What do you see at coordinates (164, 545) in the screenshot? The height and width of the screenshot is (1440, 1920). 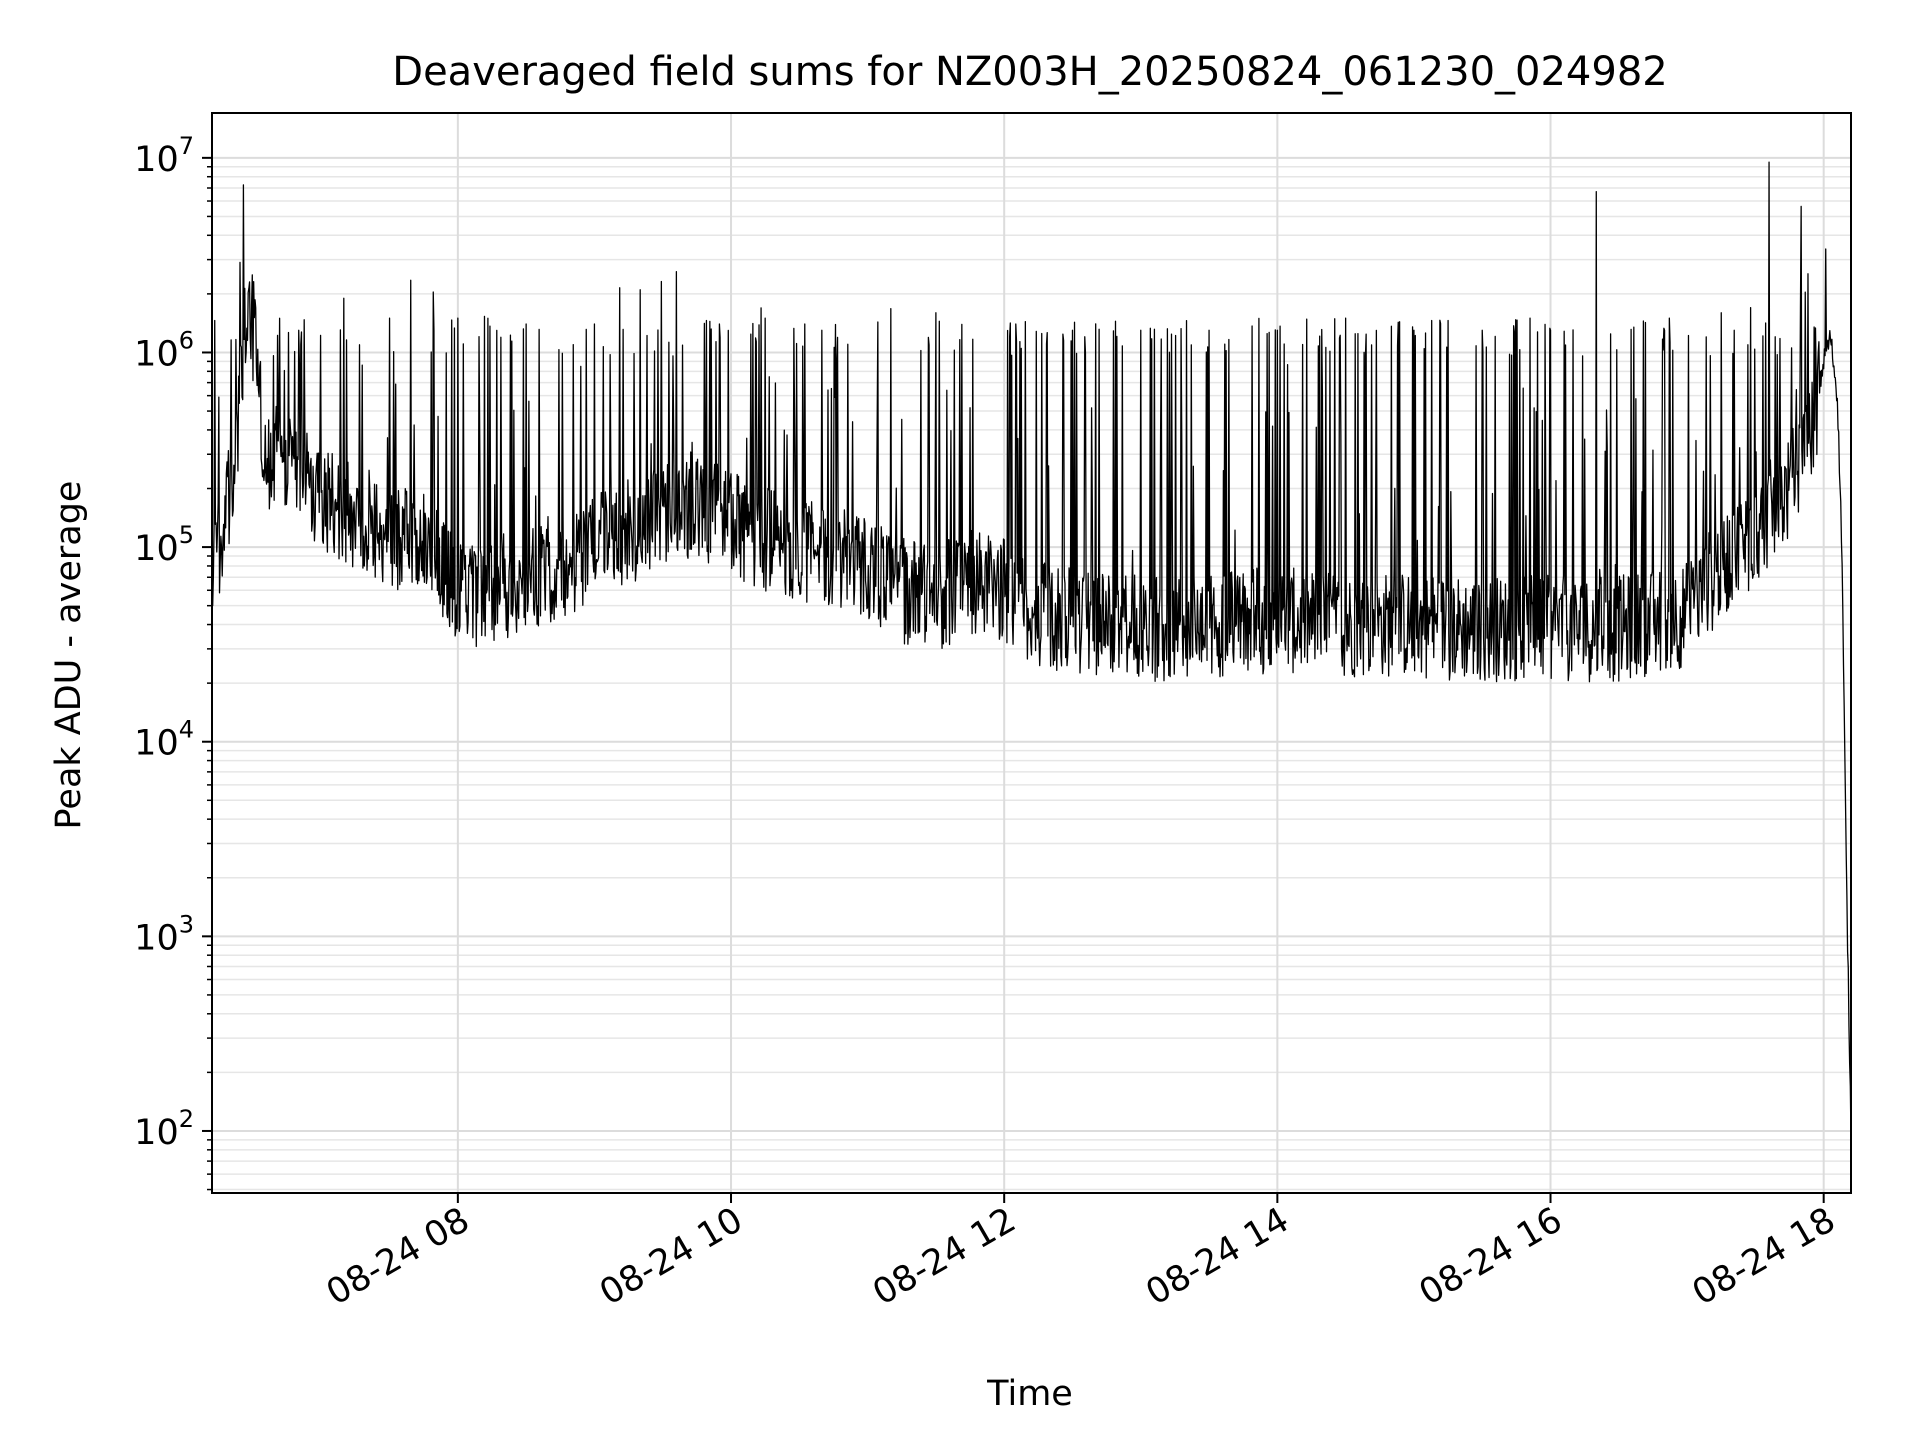 I see `y-tick-label: 10⁵` at bounding box center [164, 545].